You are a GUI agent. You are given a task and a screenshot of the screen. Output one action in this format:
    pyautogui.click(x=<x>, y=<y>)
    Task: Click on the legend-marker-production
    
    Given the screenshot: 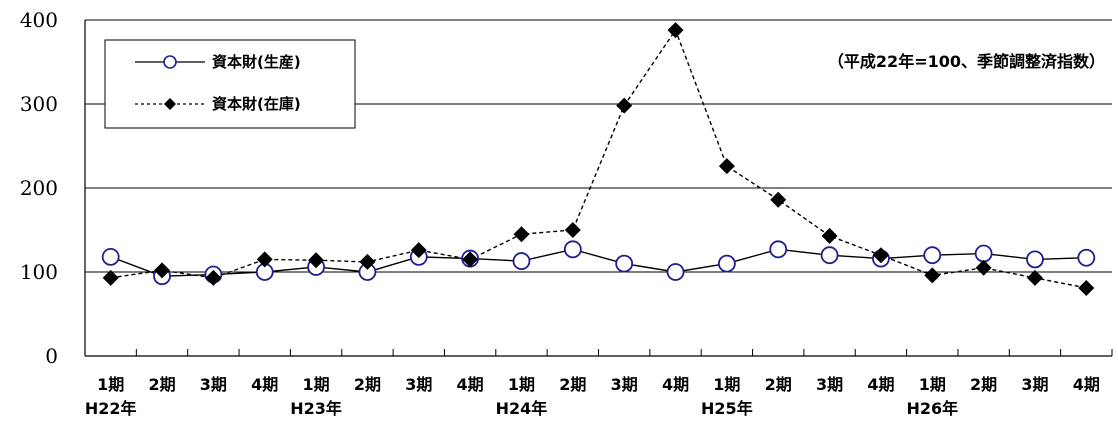 What is the action you would take?
    pyautogui.click(x=170, y=62)
    